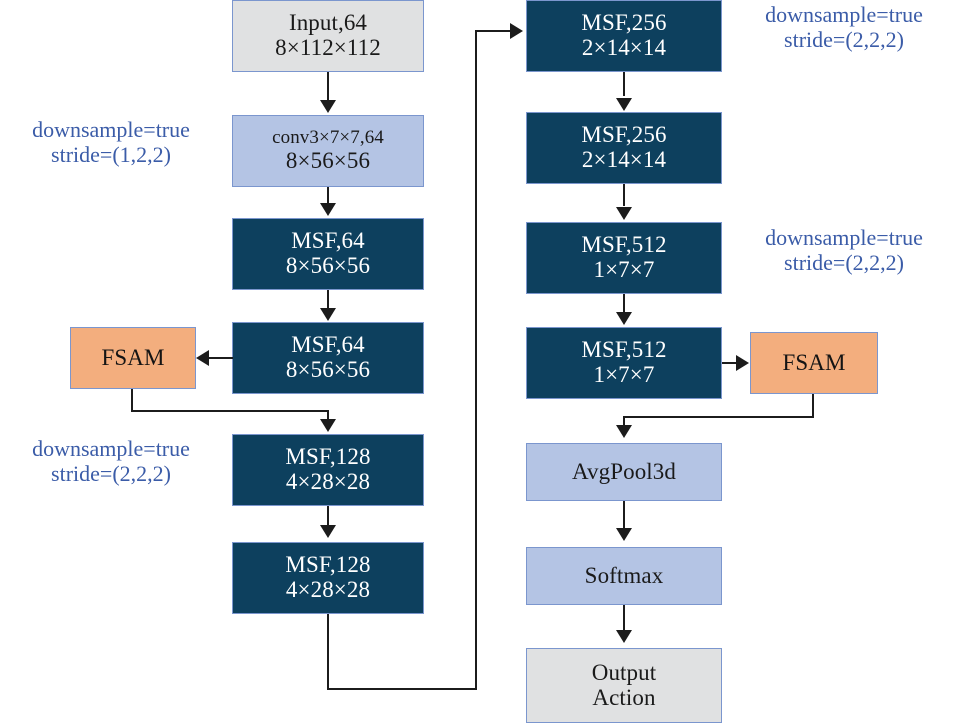  Describe the element at coordinates (624, 374) in the screenshot. I see `block-msf512-b-line2: 1×7×7` at that location.